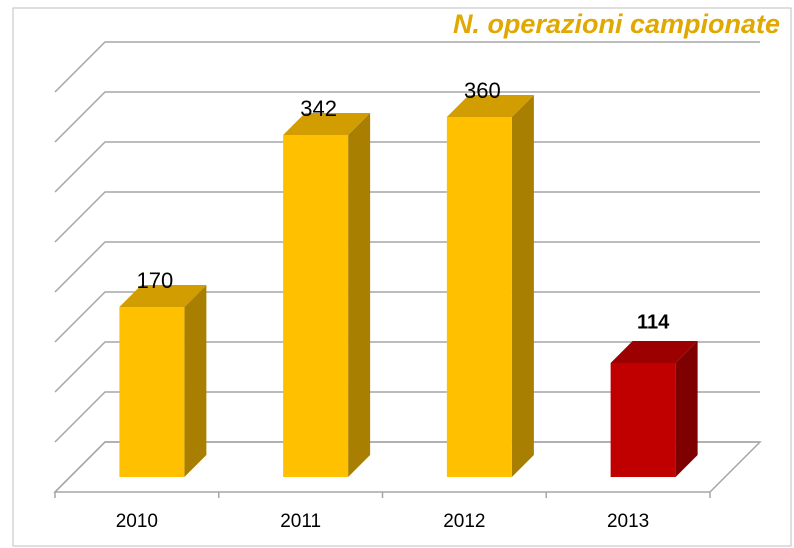  Describe the element at coordinates (653, 322) in the screenshot. I see `value-label: 114` at that location.